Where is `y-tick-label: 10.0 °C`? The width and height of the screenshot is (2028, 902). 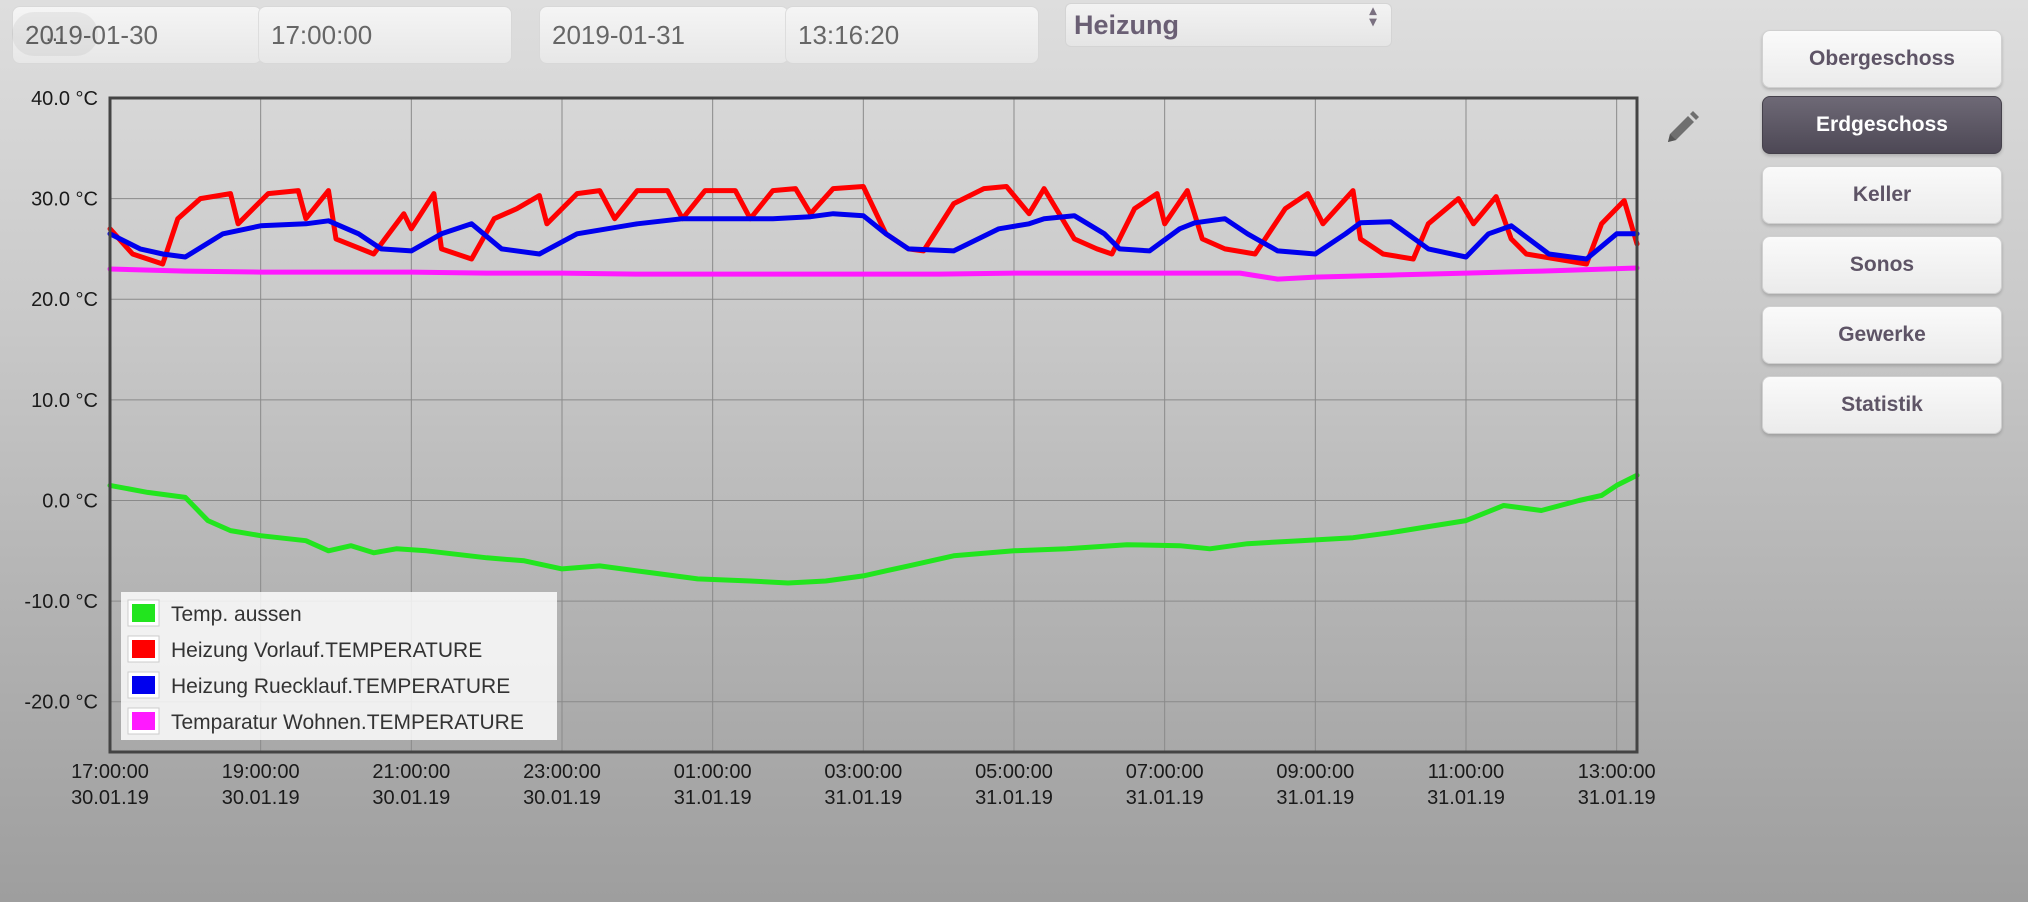 y-tick-label: 10.0 °C is located at coordinates (64, 401).